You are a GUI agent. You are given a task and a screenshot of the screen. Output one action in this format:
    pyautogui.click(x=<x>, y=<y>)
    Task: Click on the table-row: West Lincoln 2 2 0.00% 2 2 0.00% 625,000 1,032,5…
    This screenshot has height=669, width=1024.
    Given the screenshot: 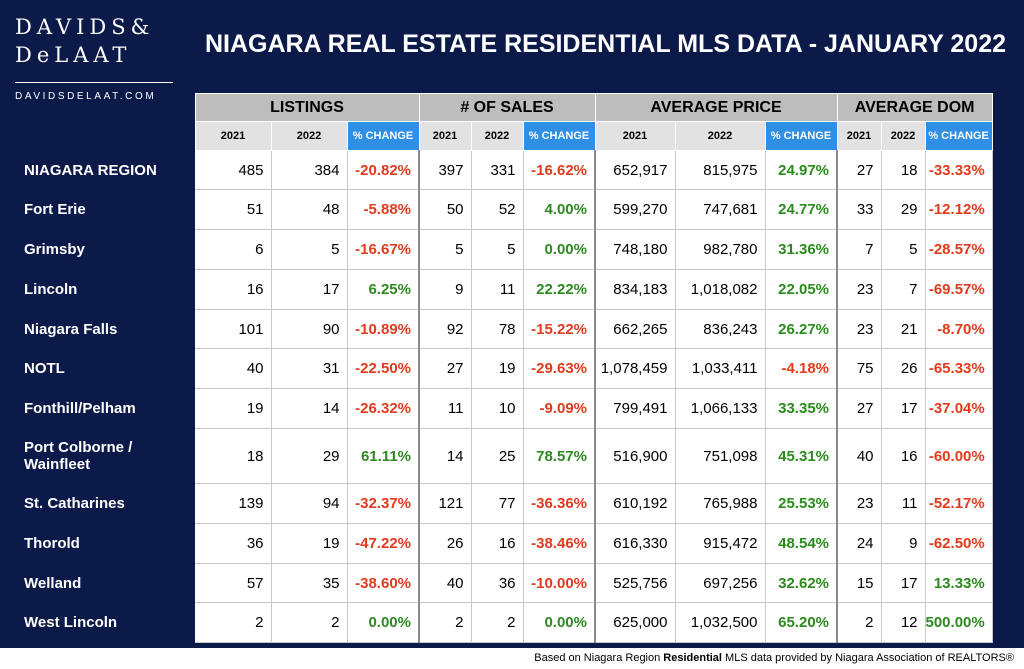 What is the action you would take?
    pyautogui.click(x=500, y=622)
    